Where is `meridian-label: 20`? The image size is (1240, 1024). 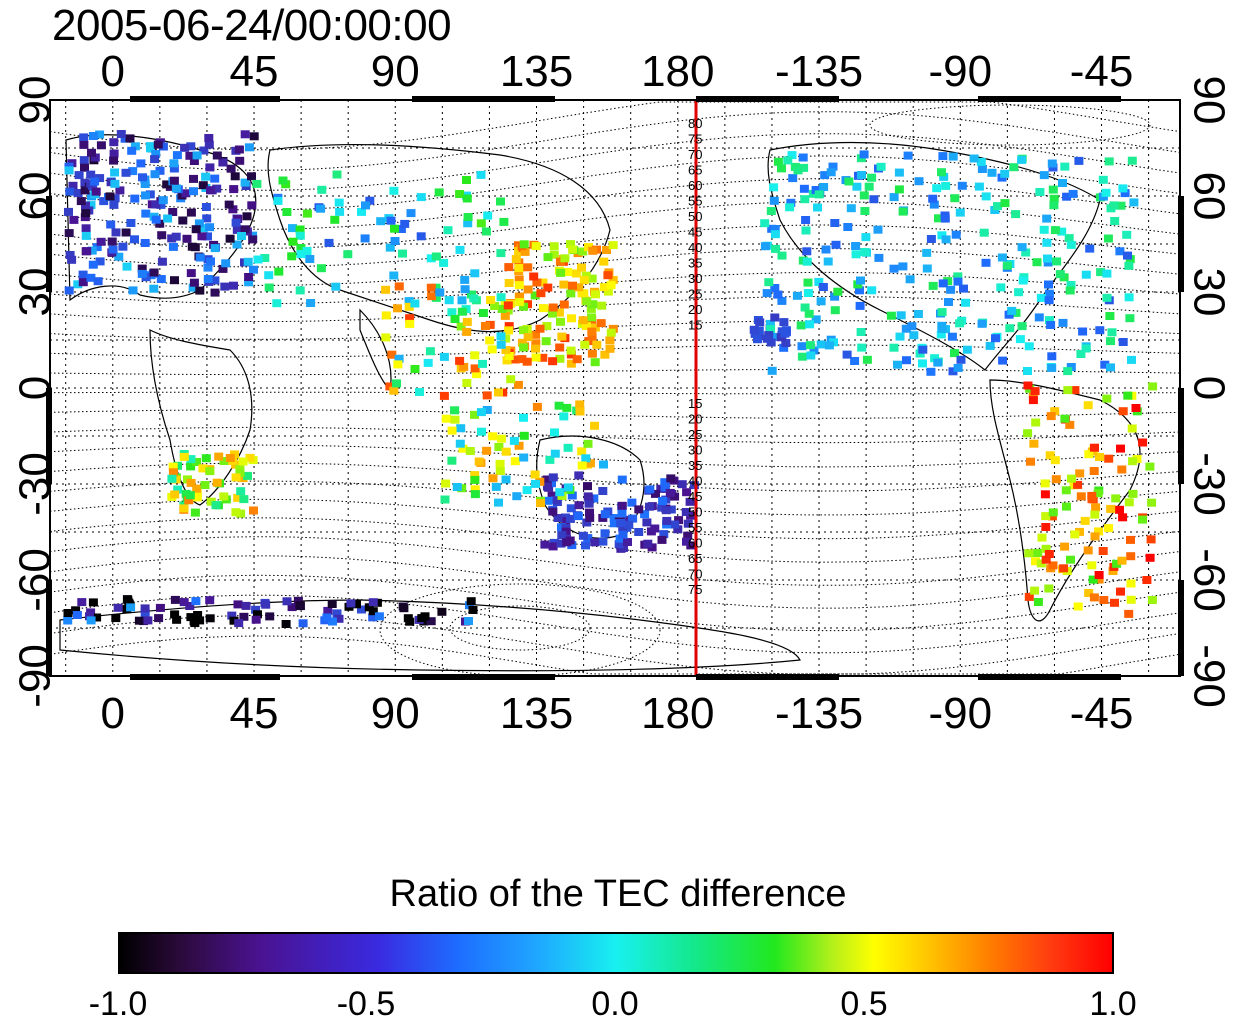
meridian-label: 20 is located at coordinates (695, 419).